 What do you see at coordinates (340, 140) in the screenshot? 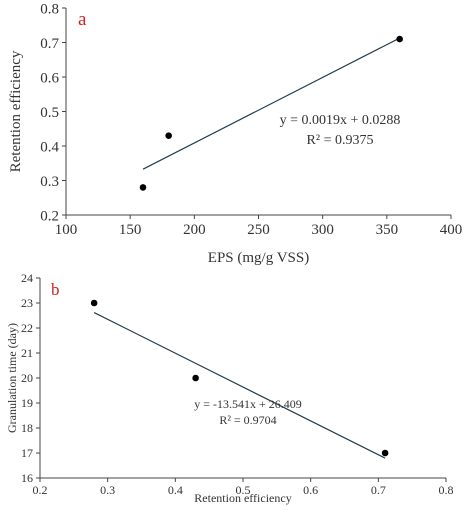
I see `r-squared-label: R² = 0.9375` at bounding box center [340, 140].